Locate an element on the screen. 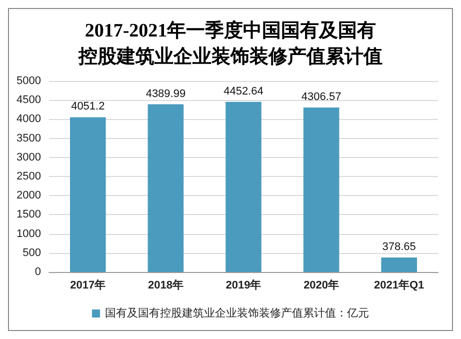 This screenshot has height=339, width=461. x-tick-label: 2021年Q1 is located at coordinates (399, 285).